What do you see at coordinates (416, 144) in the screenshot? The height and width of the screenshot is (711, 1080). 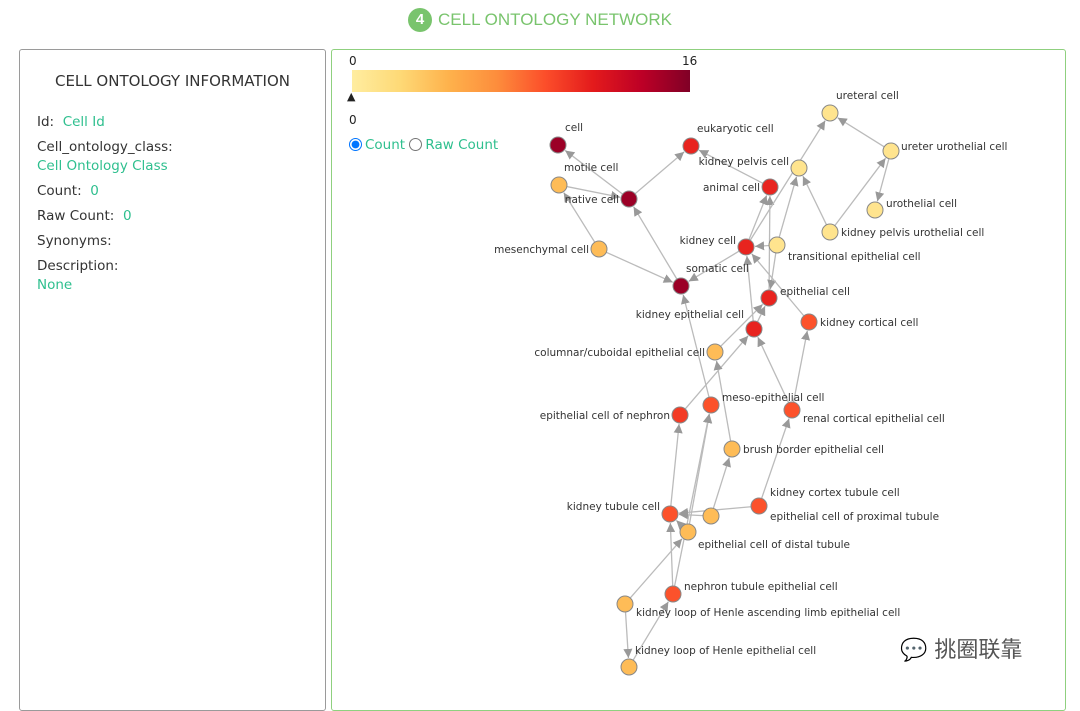 I see `radio-raw-count-input` at bounding box center [416, 144].